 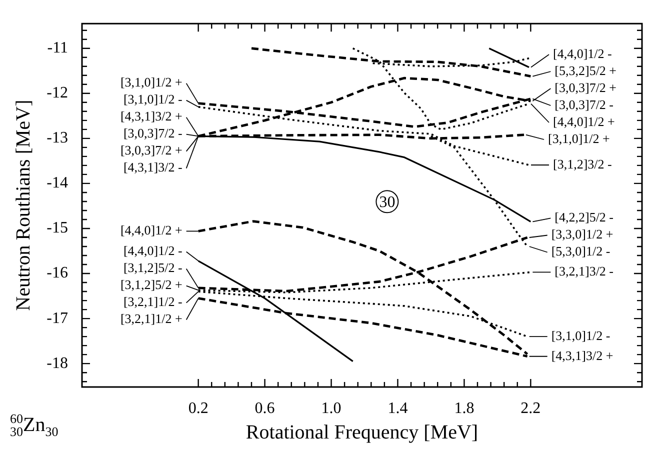 I want to click on annotation: [4,2,2]5/2 -, so click(x=584, y=217).